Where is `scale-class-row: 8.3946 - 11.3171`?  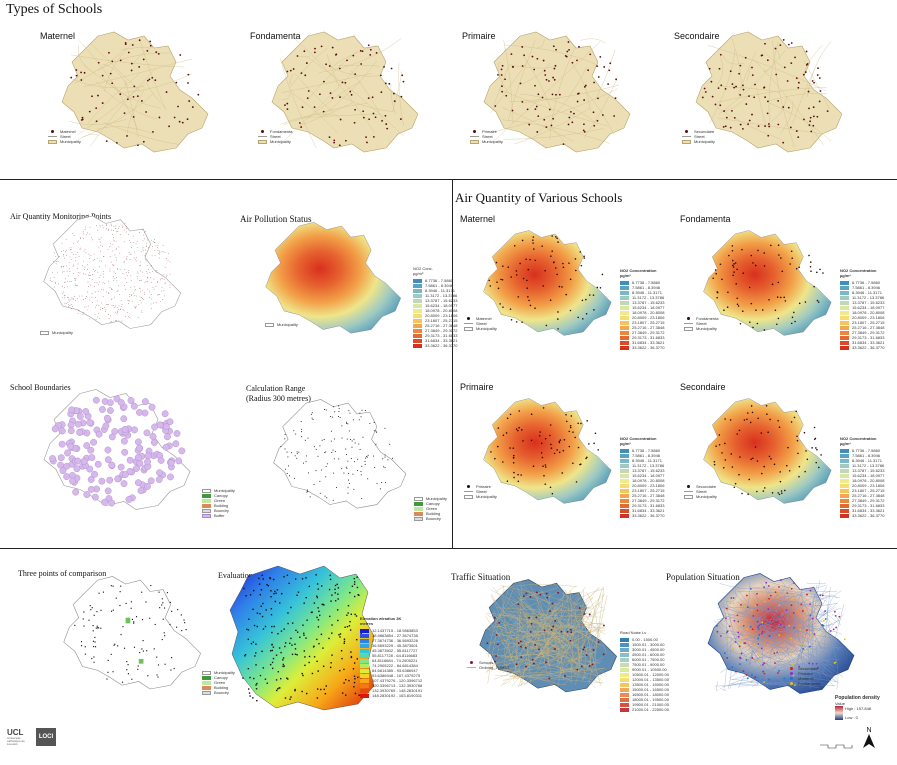 scale-class-row: 8.3946 - 11.3171 is located at coordinates (642, 292).